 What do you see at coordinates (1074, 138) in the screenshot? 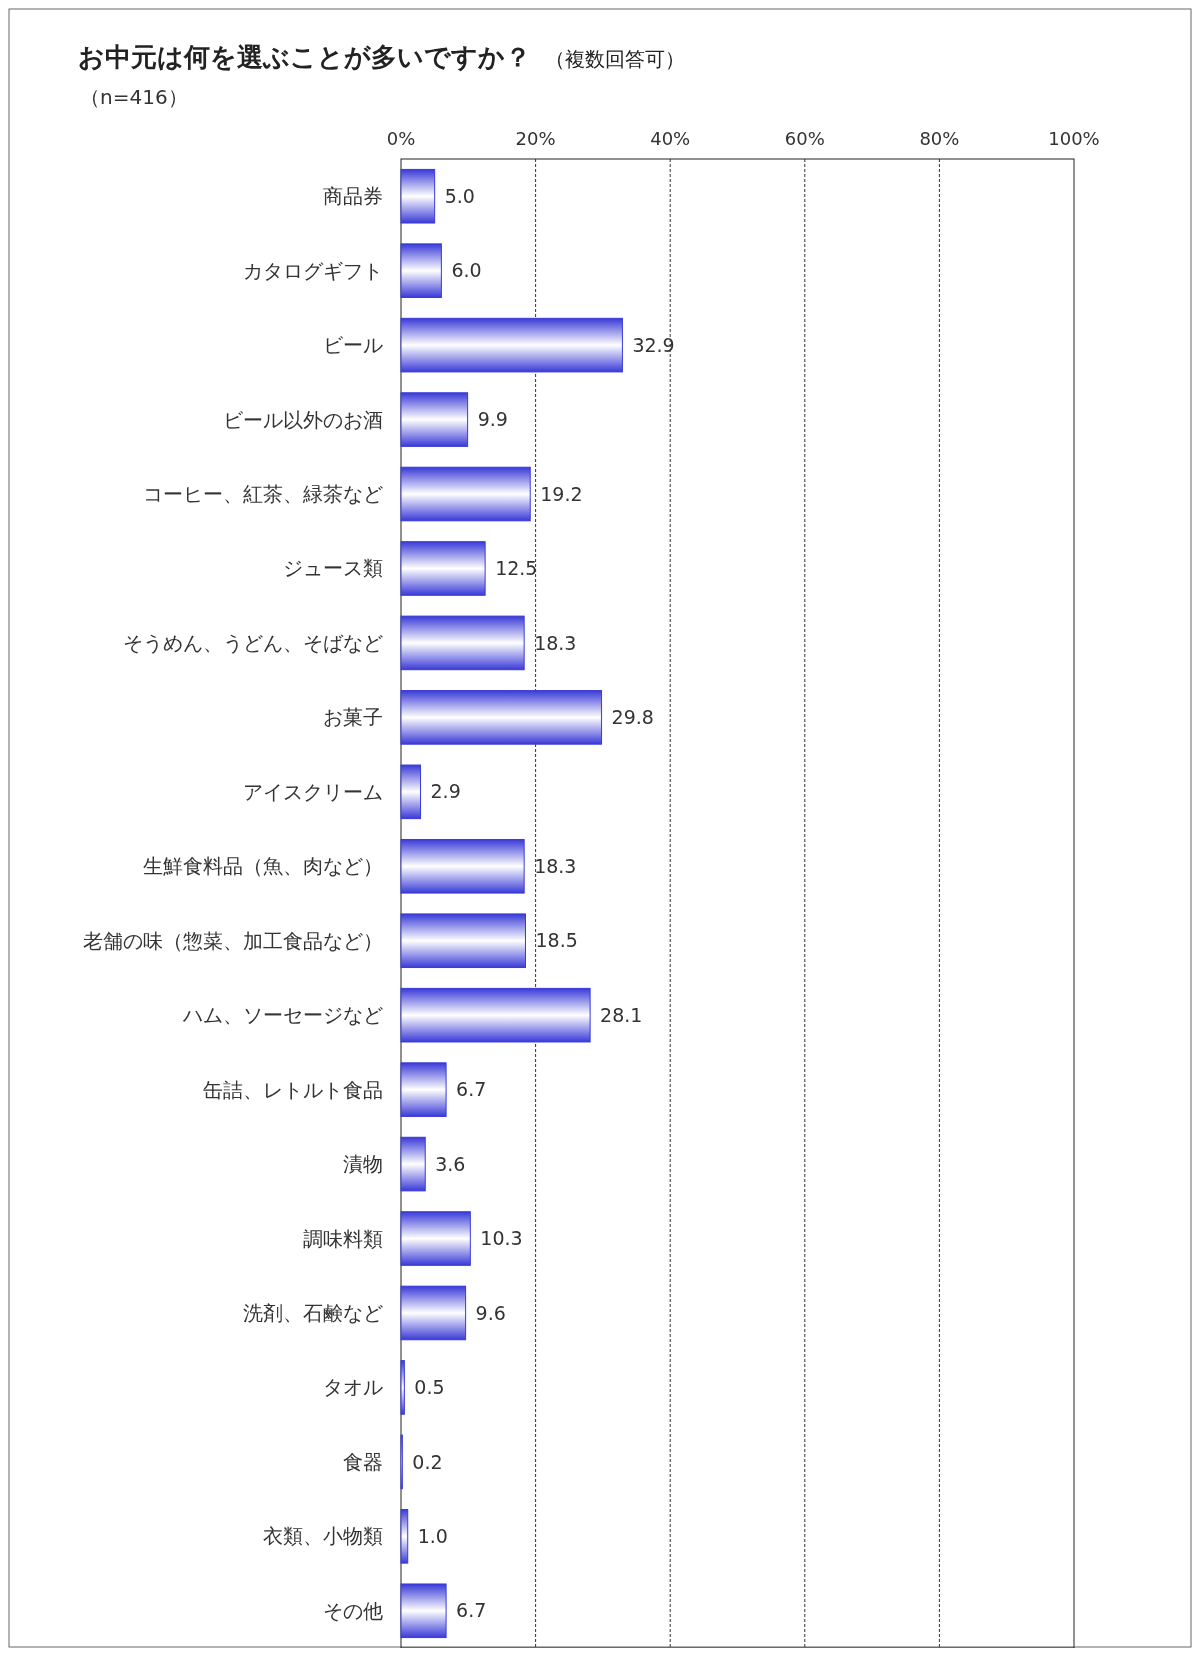
I see `x-tick-label: 100%` at bounding box center [1074, 138].